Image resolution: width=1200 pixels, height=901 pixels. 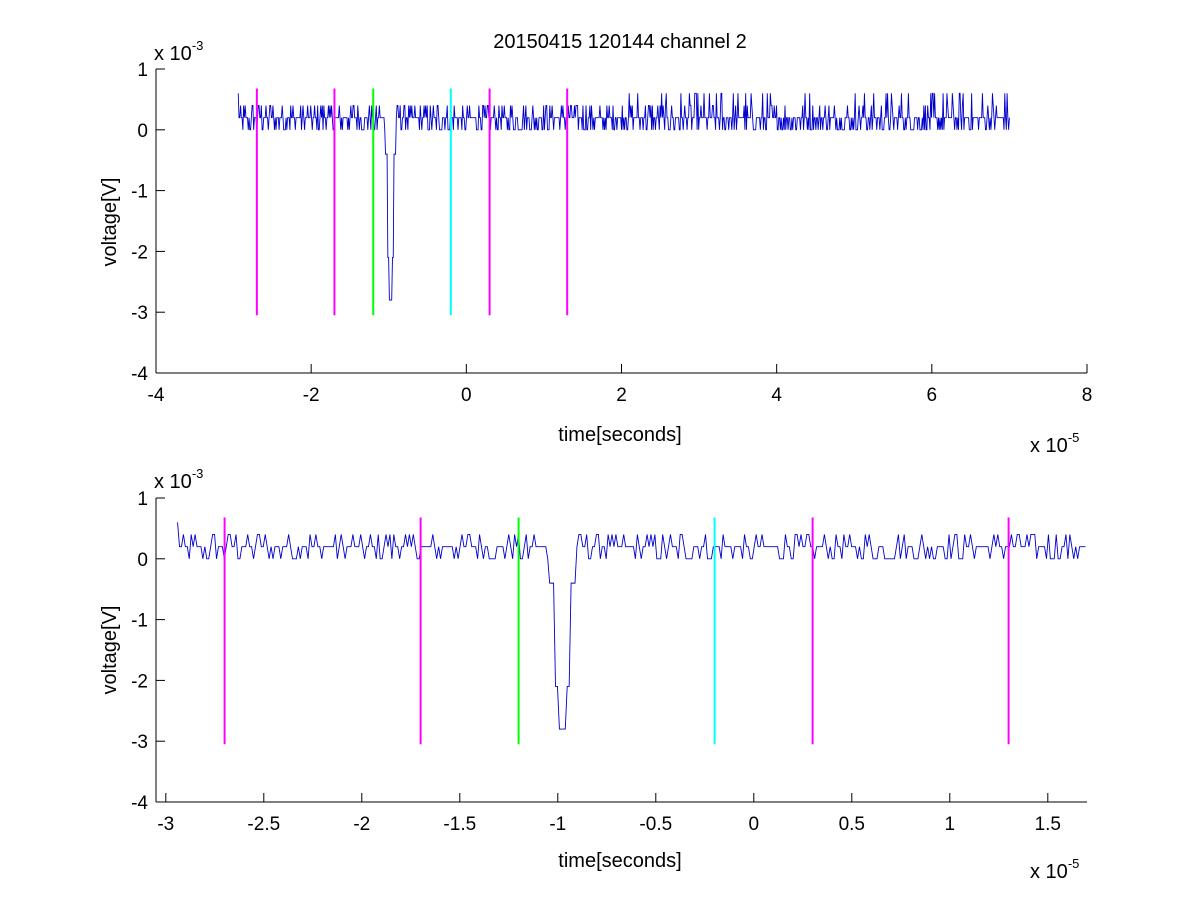 What do you see at coordinates (852, 824) in the screenshot?
I see `x-tick-label: 0.5` at bounding box center [852, 824].